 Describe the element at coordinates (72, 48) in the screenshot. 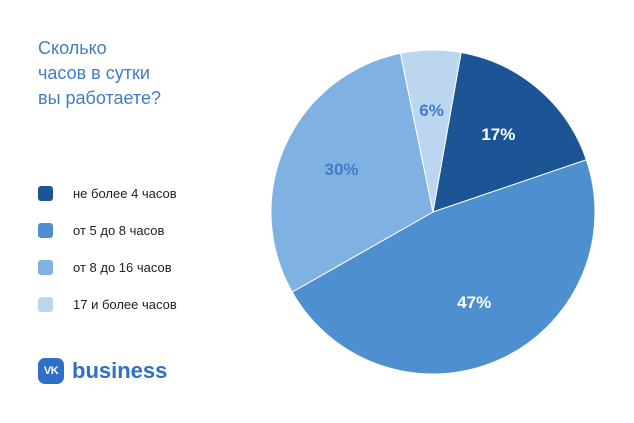

I see `title-line-1: Сколько` at that location.